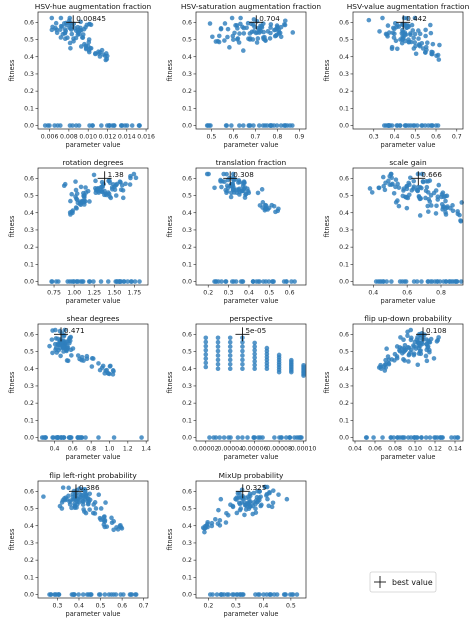 This screenshot has height=631, width=474. I want to click on y-tick-label: 0.4, so click(29, 57).